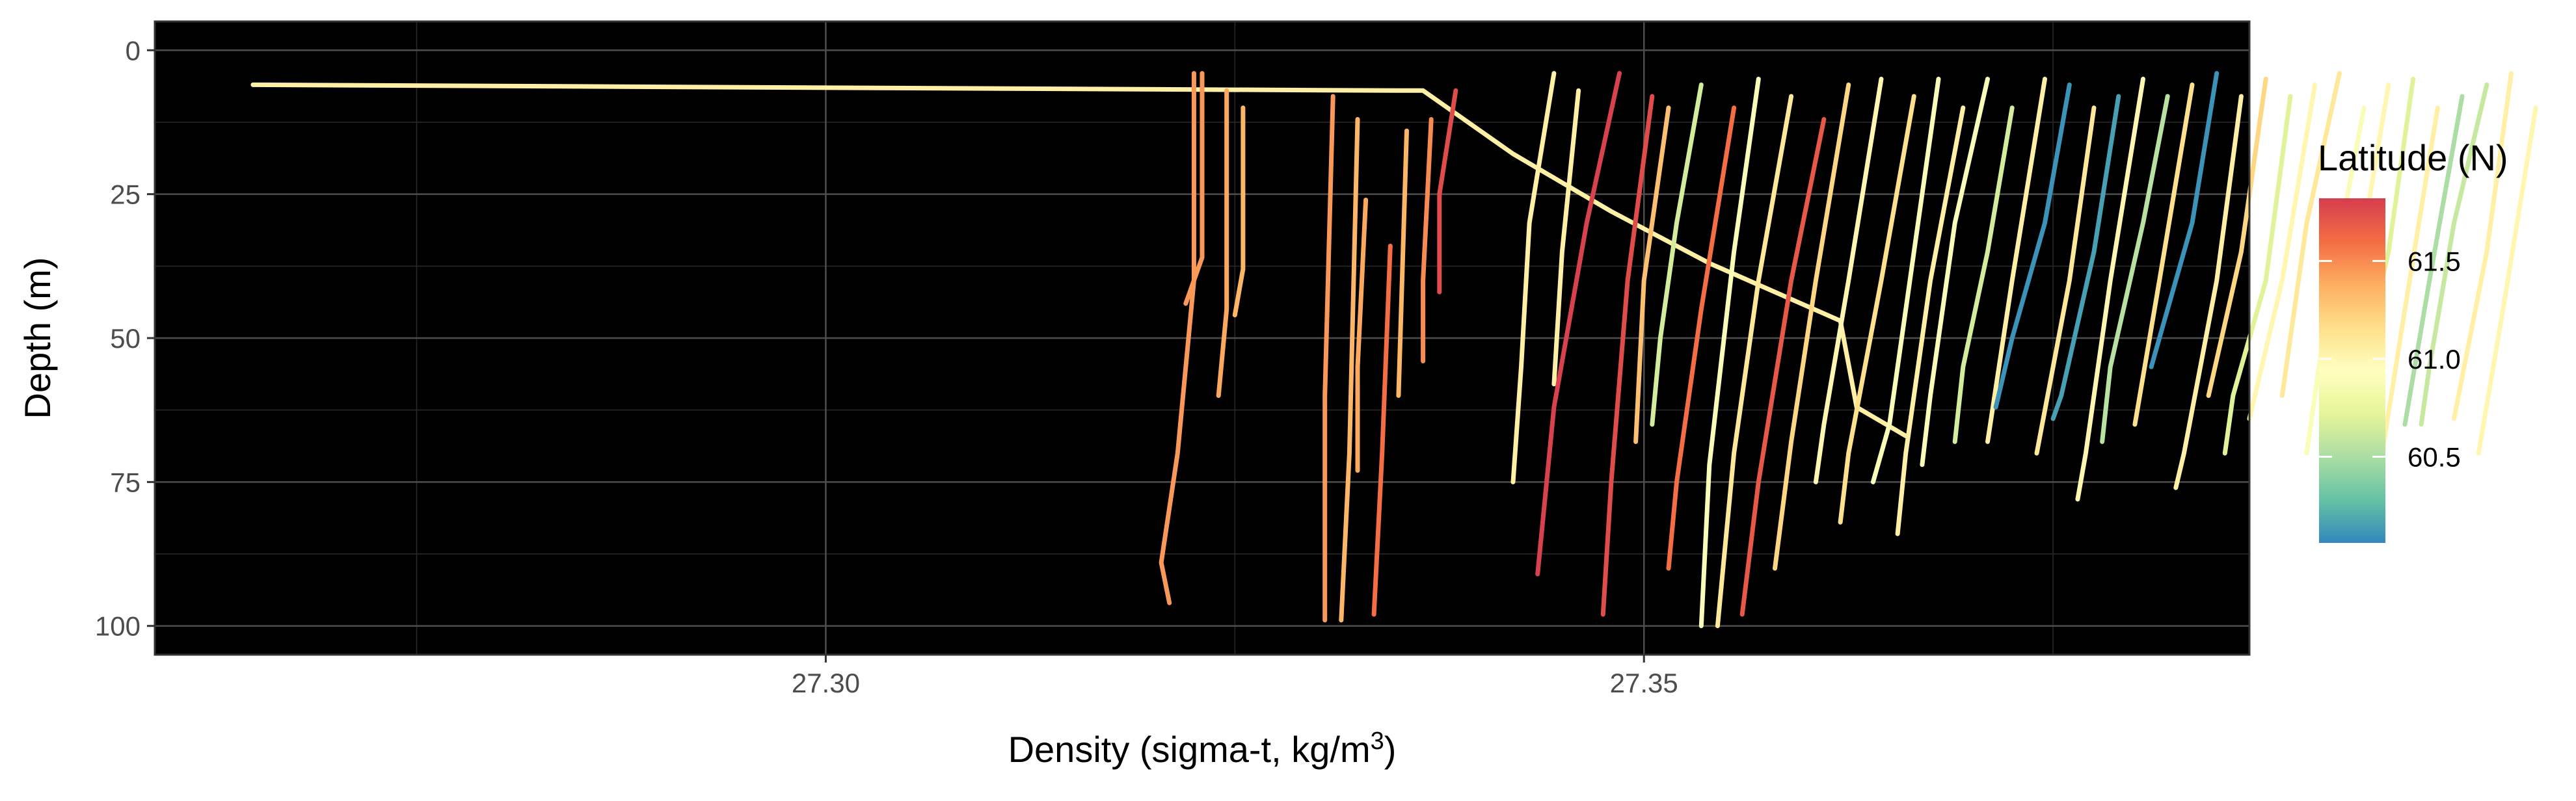 The image size is (2576, 801). What do you see at coordinates (1189, 749) in the screenshot?
I see `x-axis-title-text: Density (sigma-t, kg/m` at bounding box center [1189, 749].